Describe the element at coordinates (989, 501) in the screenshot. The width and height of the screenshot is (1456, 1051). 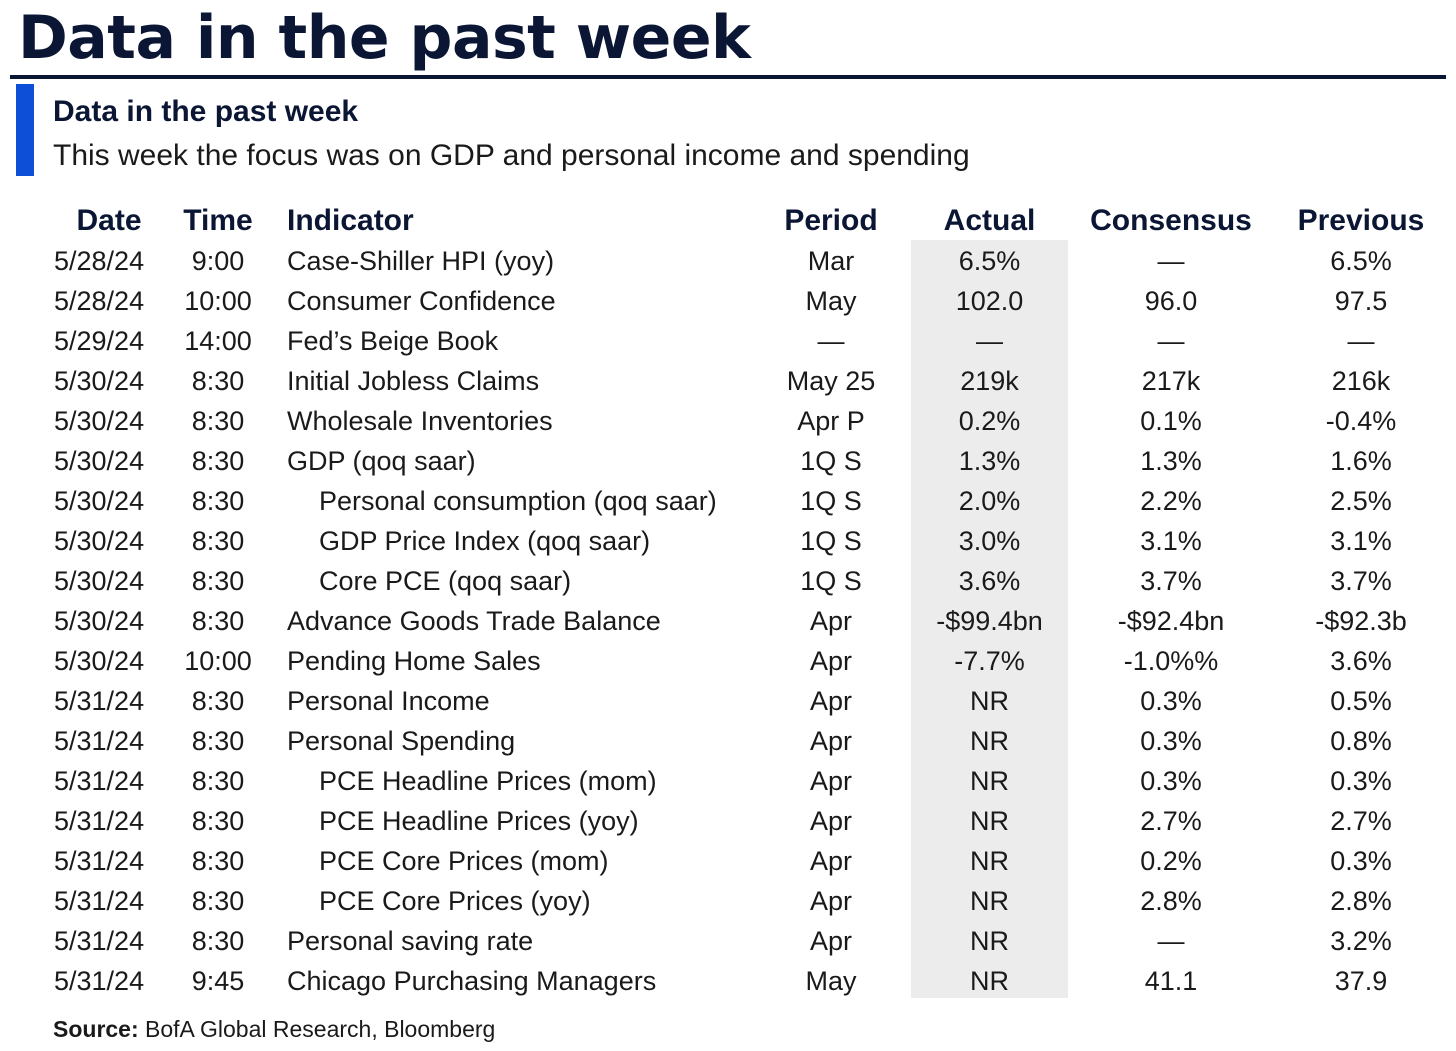
I see `cell-actual: 2.0%` at that location.